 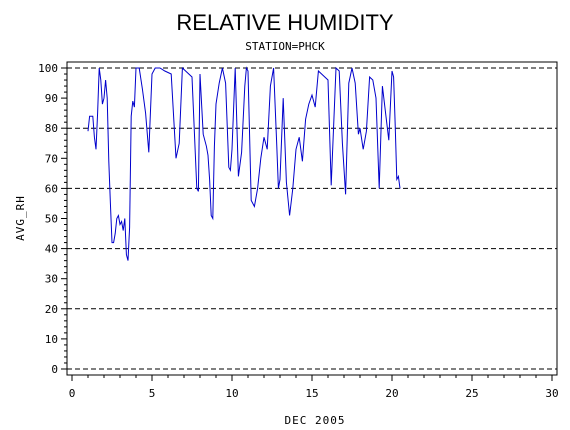 I want to click on y-axis-label: AVG_RH, so click(x=20, y=218).